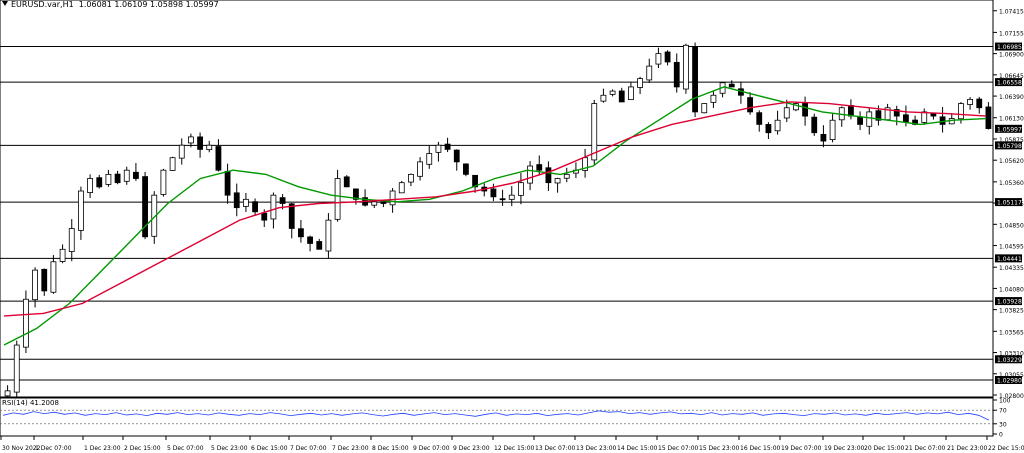 The width and height of the screenshot is (1024, 453). Describe the element at coordinates (350, 448) in the screenshot. I see `time-tick-label: 7 Dec 23:00` at that location.